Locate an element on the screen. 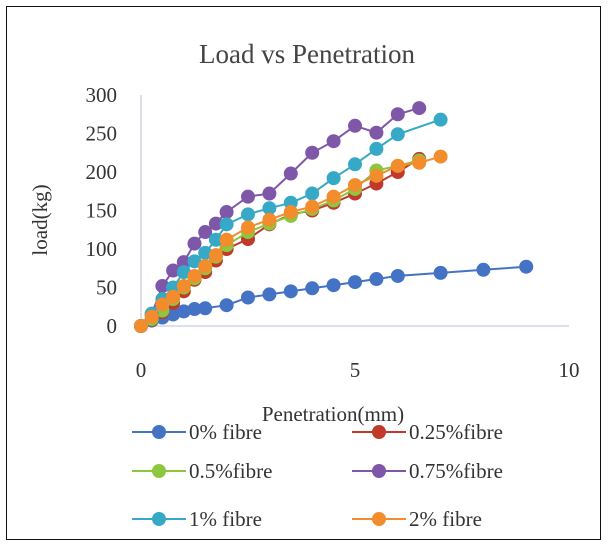  legend-item: 0% fibre is located at coordinates (197, 432).